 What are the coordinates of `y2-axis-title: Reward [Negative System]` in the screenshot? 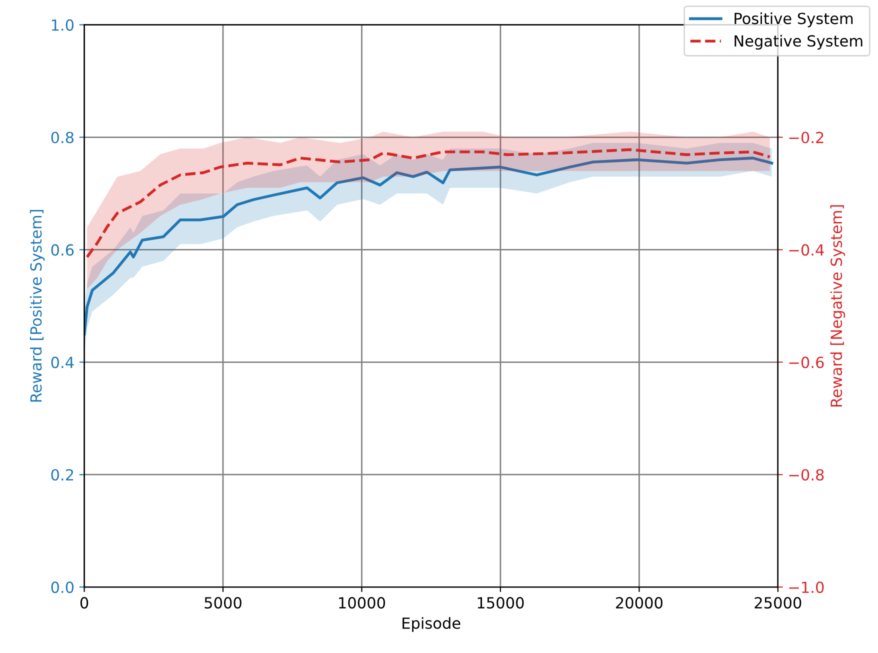 It's located at (838, 305).